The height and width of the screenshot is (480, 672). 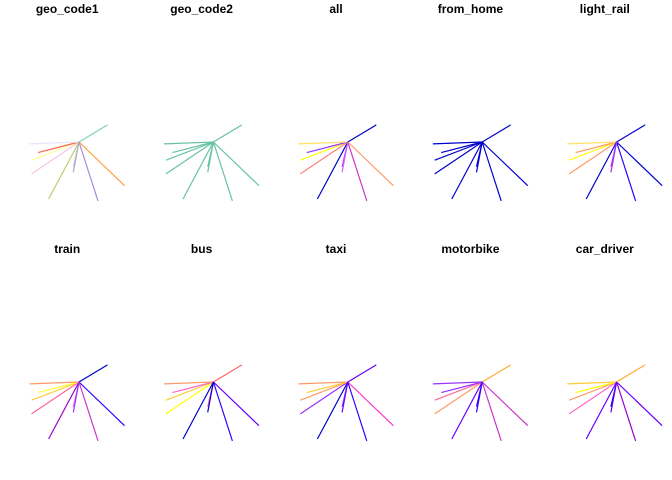 I want to click on panel-title: geo_code1, so click(x=67, y=9).